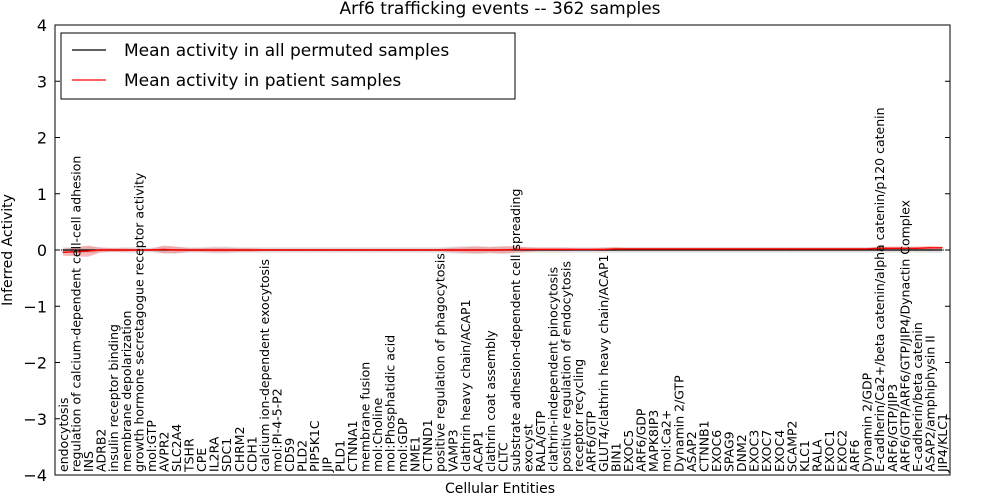 Image resolution: width=1000 pixels, height=500 pixels. I want to click on x-tick-label: CTNNA1, so click(352, 446).